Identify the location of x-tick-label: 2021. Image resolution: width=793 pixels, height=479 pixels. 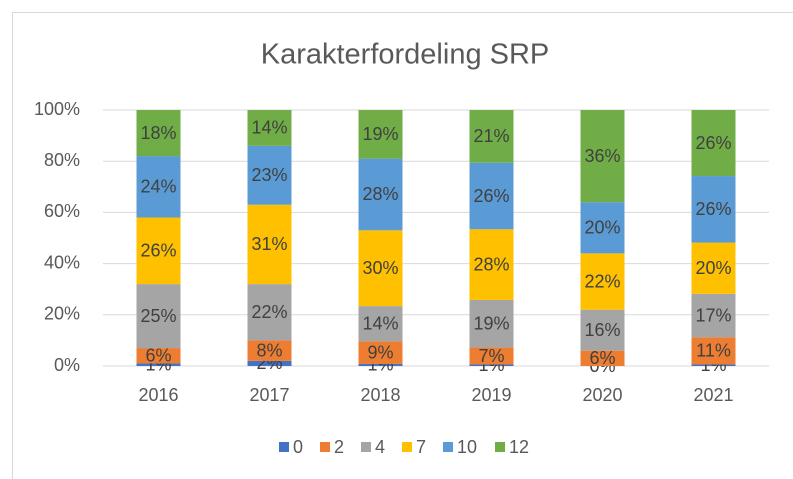
(713, 395).